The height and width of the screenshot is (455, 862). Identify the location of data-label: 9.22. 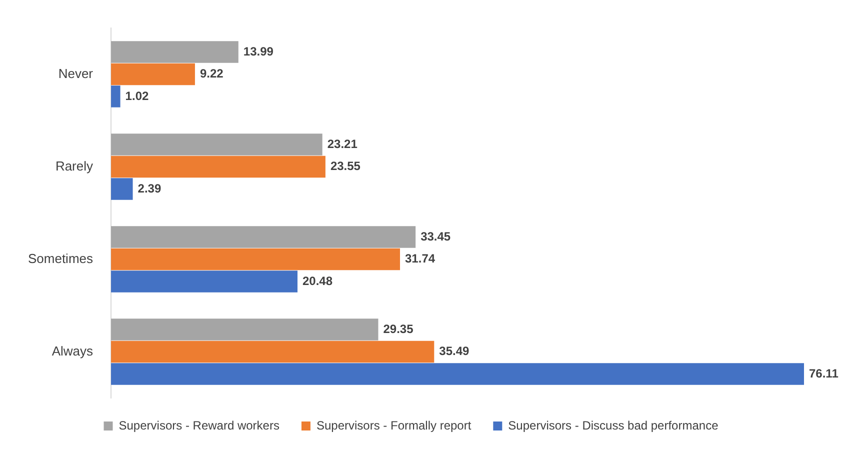
(212, 73).